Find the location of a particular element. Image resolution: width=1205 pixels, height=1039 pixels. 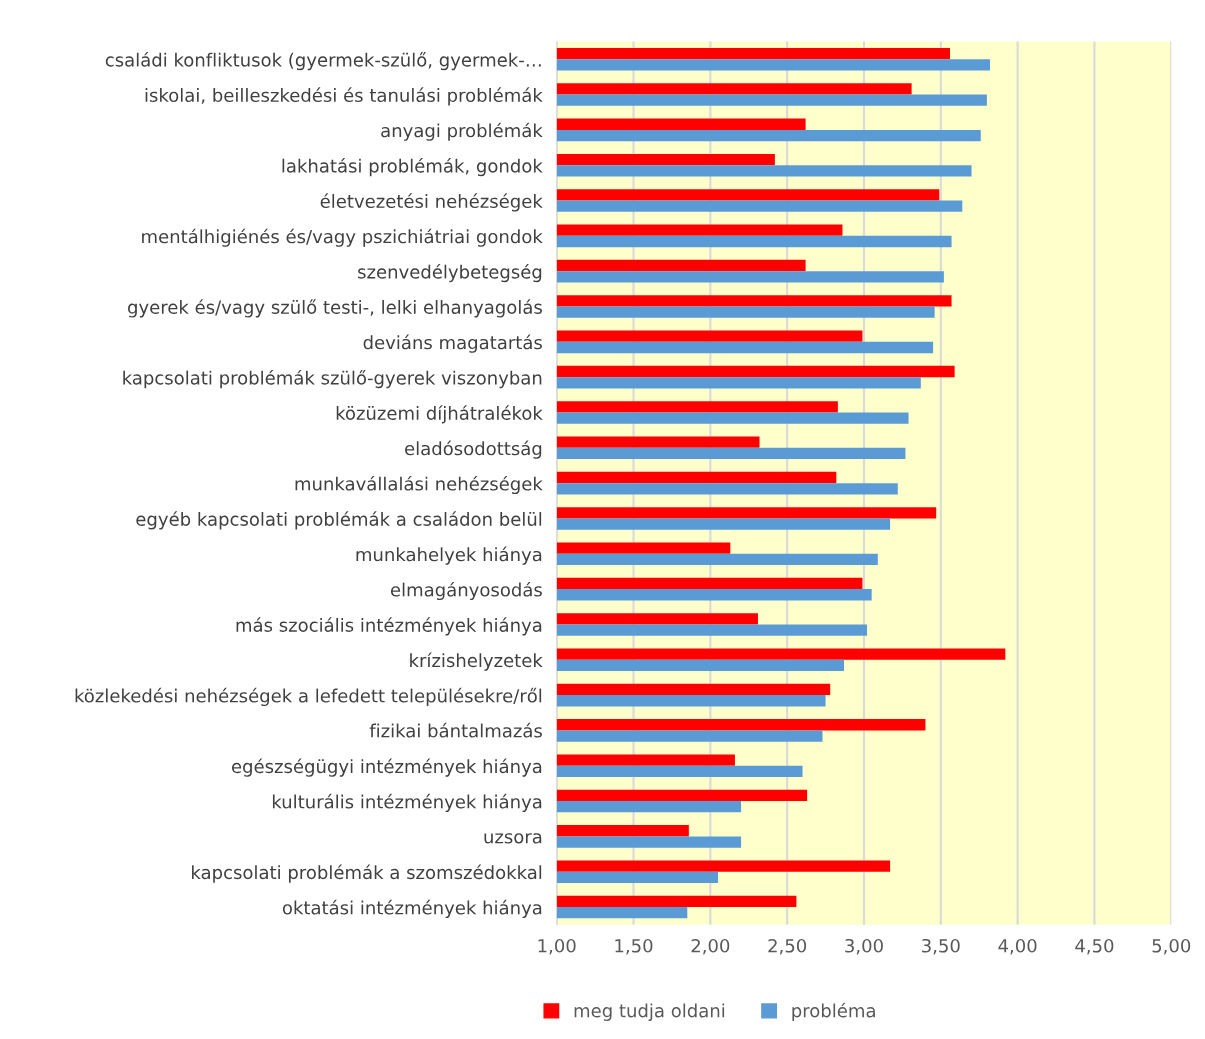

y-tick-label: szenvedélybetegség is located at coordinates (450, 273).